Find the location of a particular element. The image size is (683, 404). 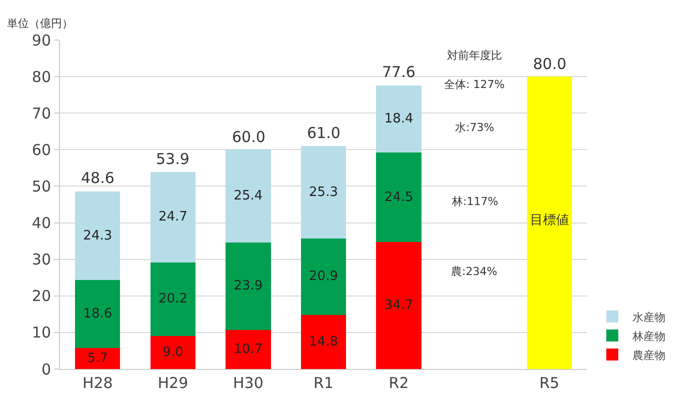

total-label: 48.6 is located at coordinates (97, 178).